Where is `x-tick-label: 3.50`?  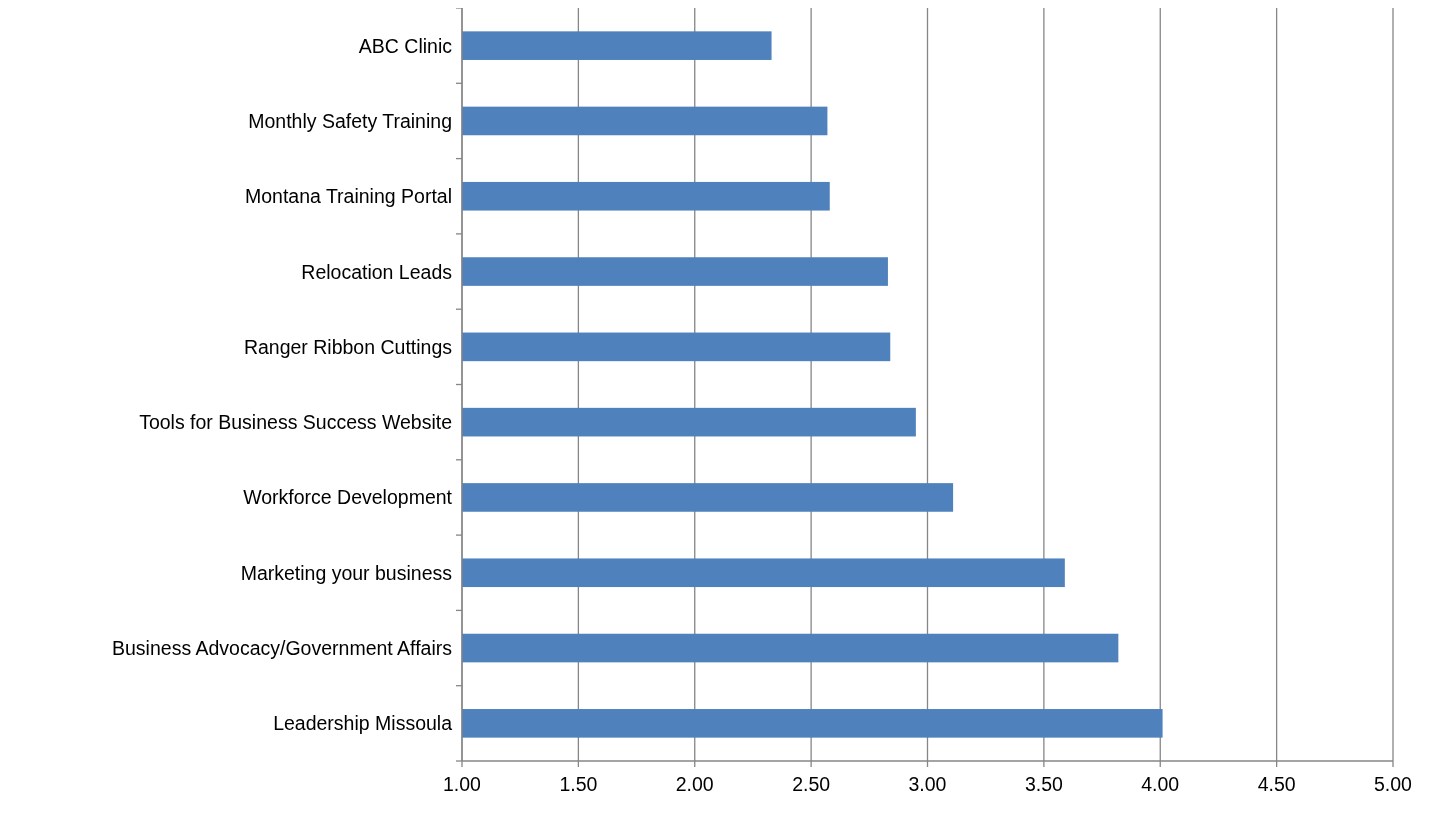
x-tick-label: 3.50 is located at coordinates (1044, 784).